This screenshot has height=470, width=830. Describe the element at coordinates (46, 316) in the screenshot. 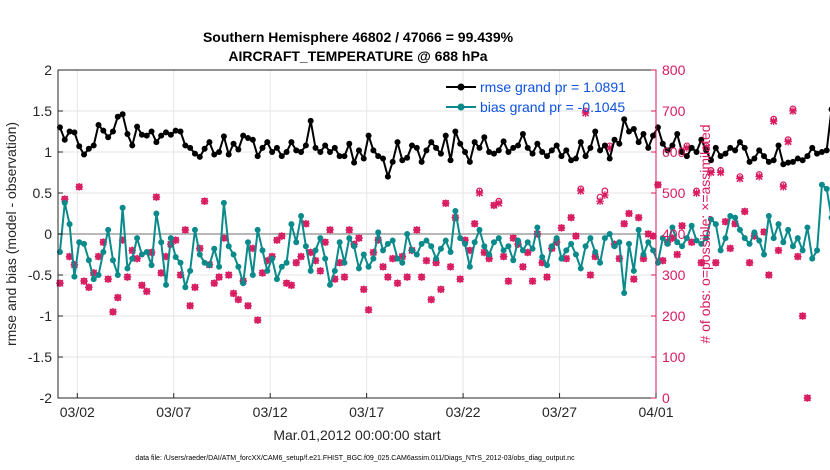

I see `left-y-tick-label: -1` at that location.